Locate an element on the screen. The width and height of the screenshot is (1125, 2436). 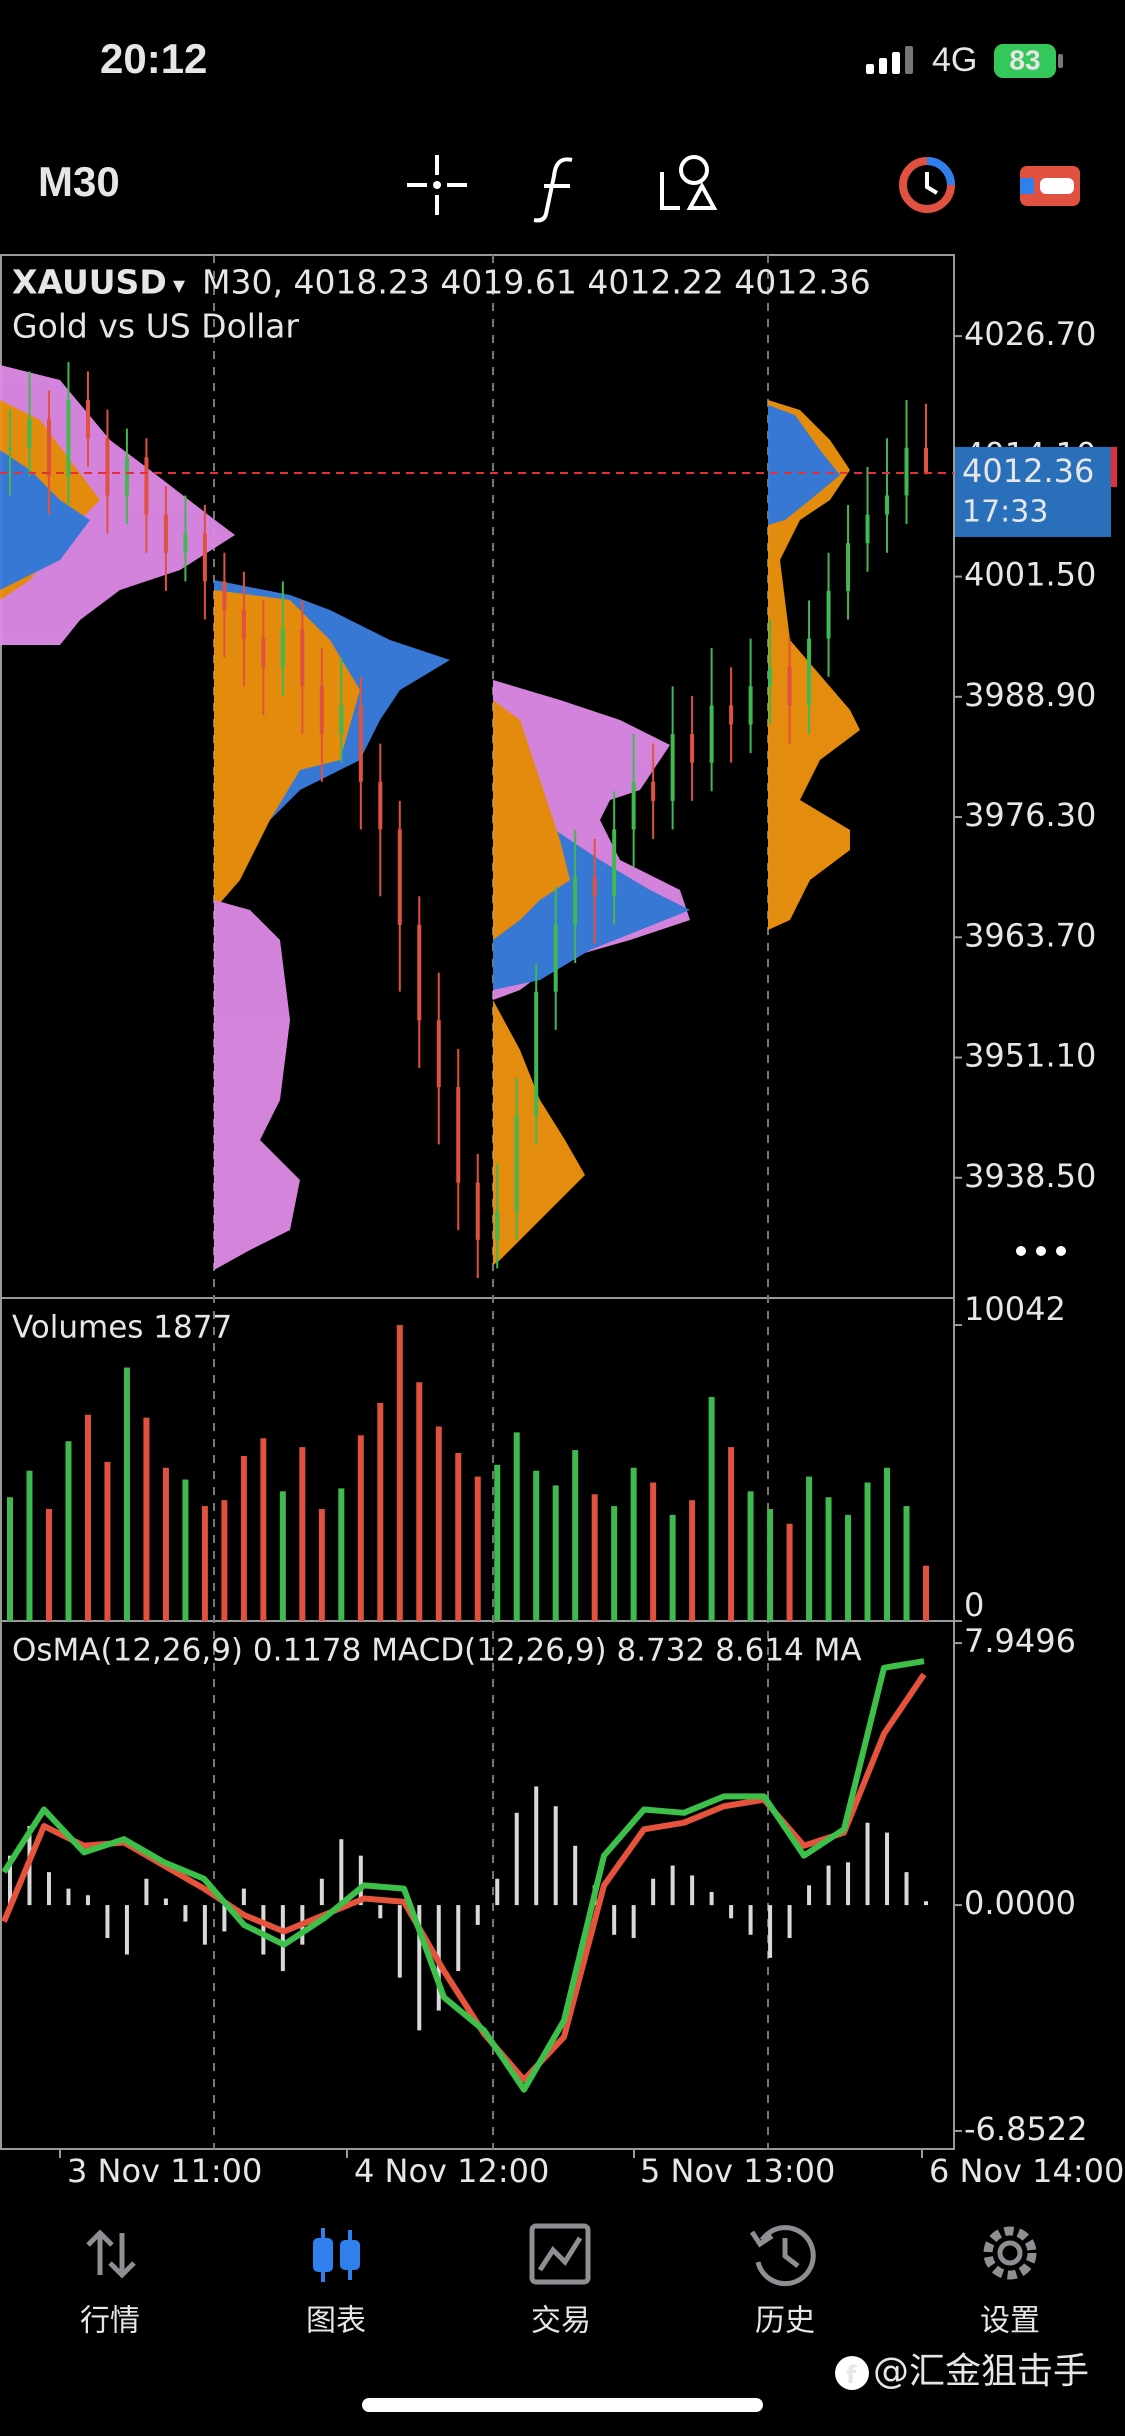
ohlc-header: M30, 4018.23 4019.61 4012.22 4012.36 is located at coordinates (536, 282).